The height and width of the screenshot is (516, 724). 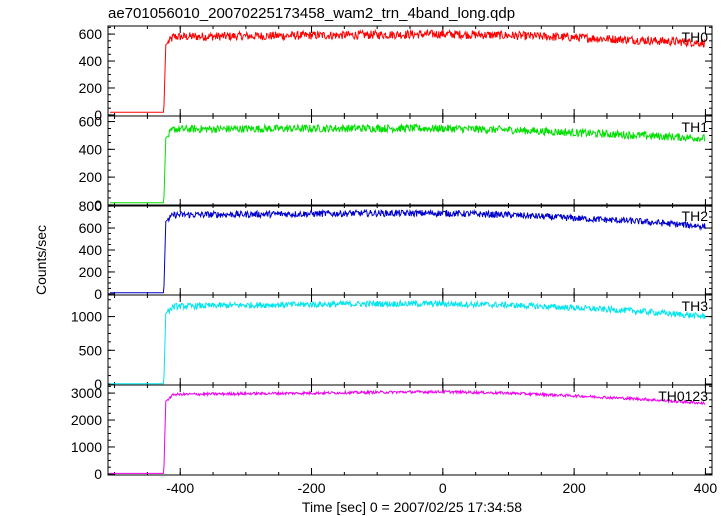 What do you see at coordinates (91, 350) in the screenshot?
I see `y-tick-label: 500` at bounding box center [91, 350].